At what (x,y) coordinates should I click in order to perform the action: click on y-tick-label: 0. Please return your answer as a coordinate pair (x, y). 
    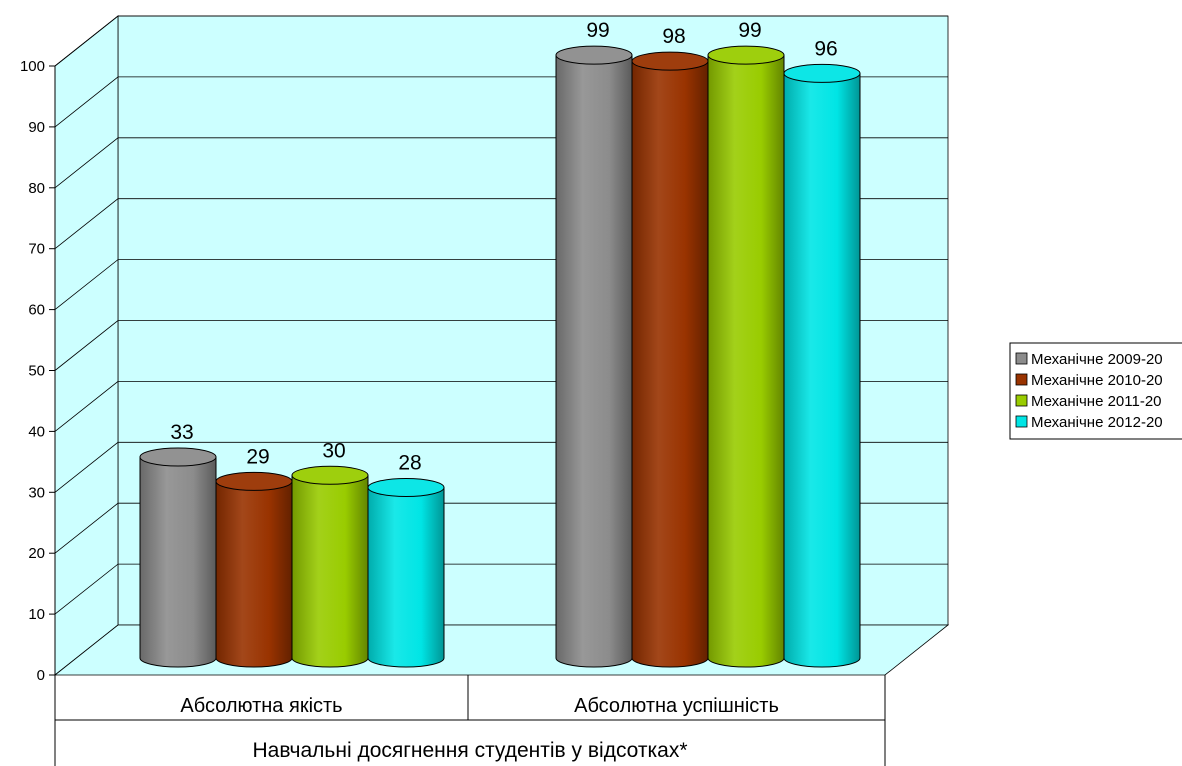
    Looking at the image, I should click on (41, 675).